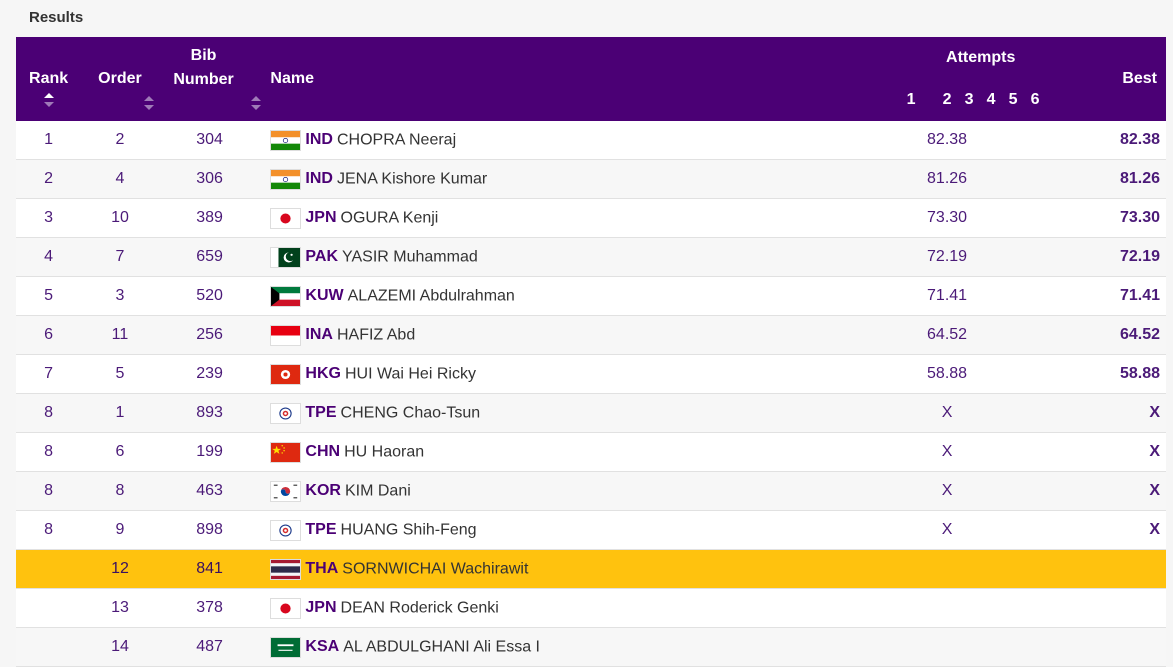 This screenshot has width=1173, height=667. Describe the element at coordinates (376, 335) in the screenshot. I see `athlete-name: HAFIZ Abd` at that location.